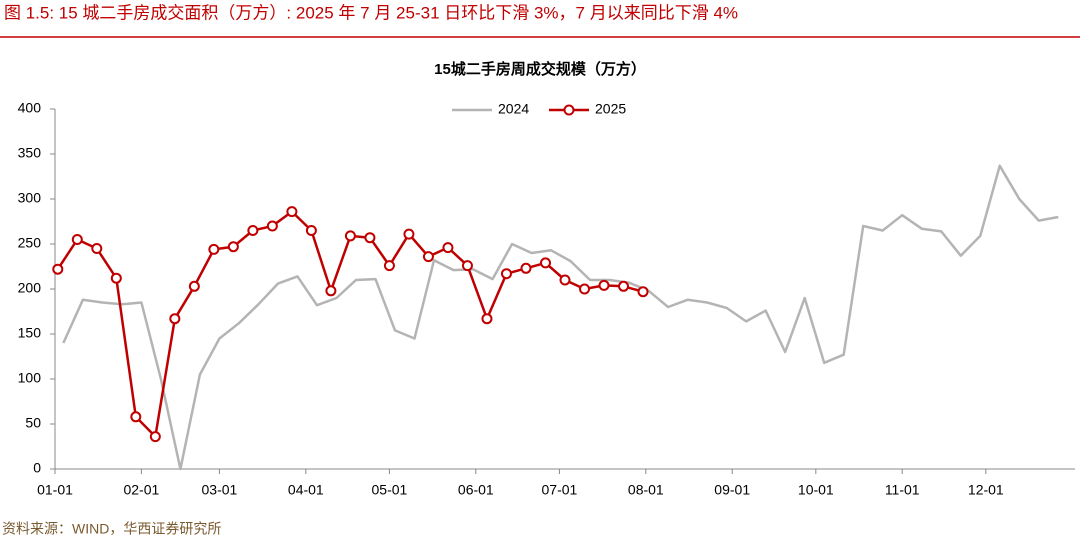 Image resolution: width=1080 pixels, height=546 pixels. I want to click on x-tick-label: 02-01, so click(141, 490).